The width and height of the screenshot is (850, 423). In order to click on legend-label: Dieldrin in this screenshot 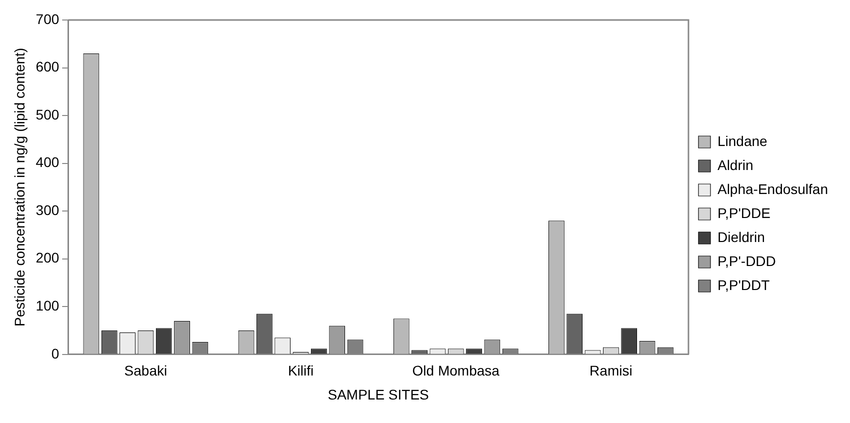, I will do `click(741, 236)`.